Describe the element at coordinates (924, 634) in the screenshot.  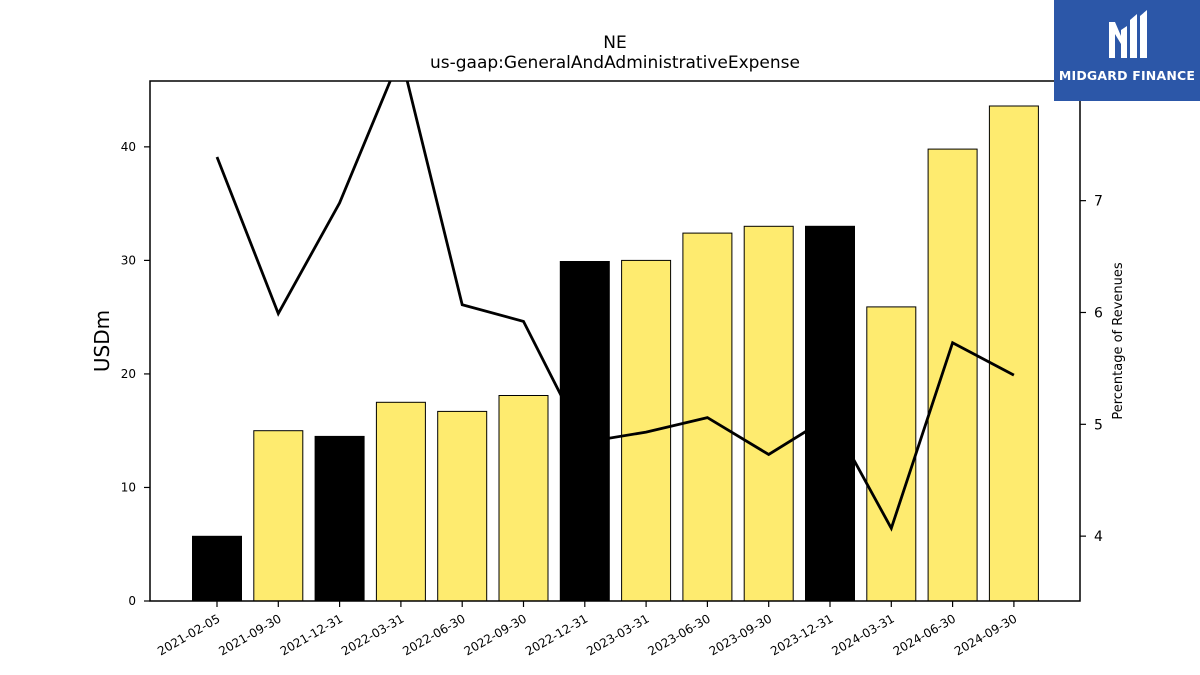
I see `x-tick-label: 2024-06-30` at that location.